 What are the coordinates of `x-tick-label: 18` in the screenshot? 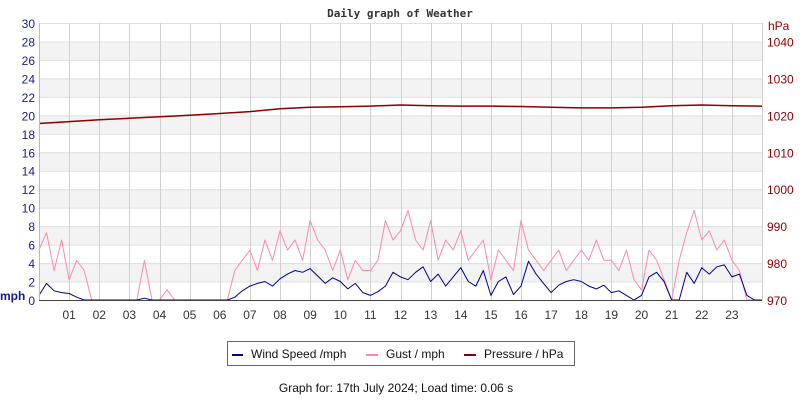 It's located at (582, 315).